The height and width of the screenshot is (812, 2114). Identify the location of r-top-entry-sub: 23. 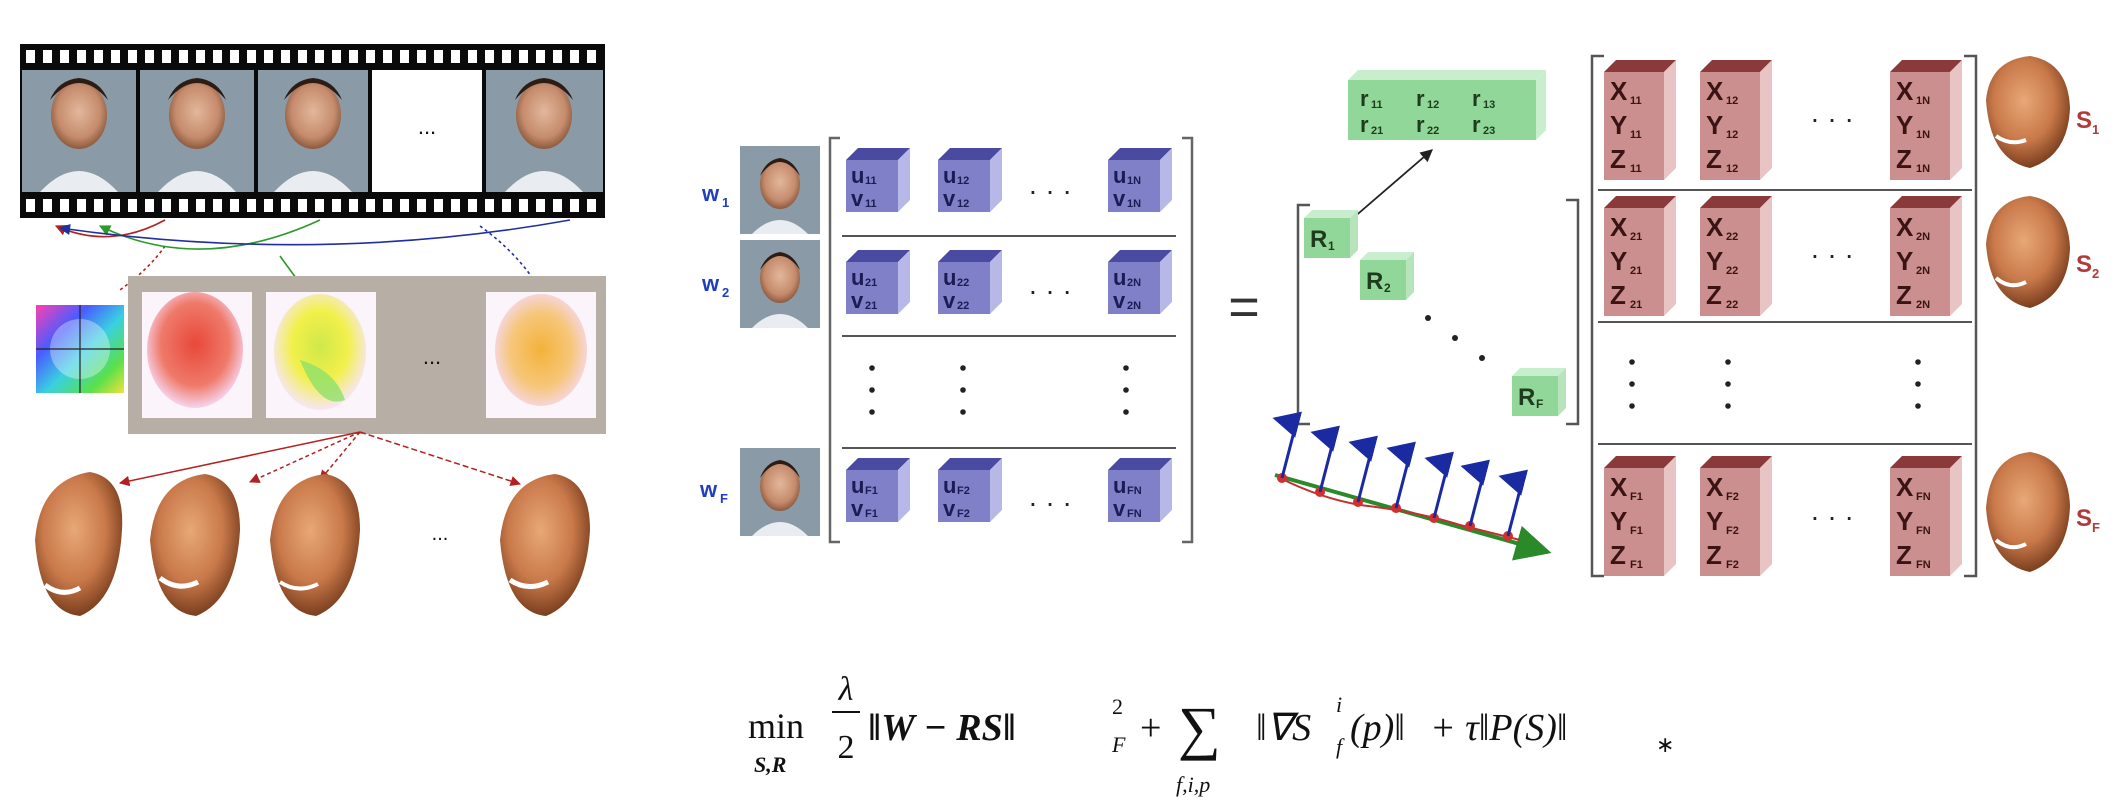
(1489, 131).